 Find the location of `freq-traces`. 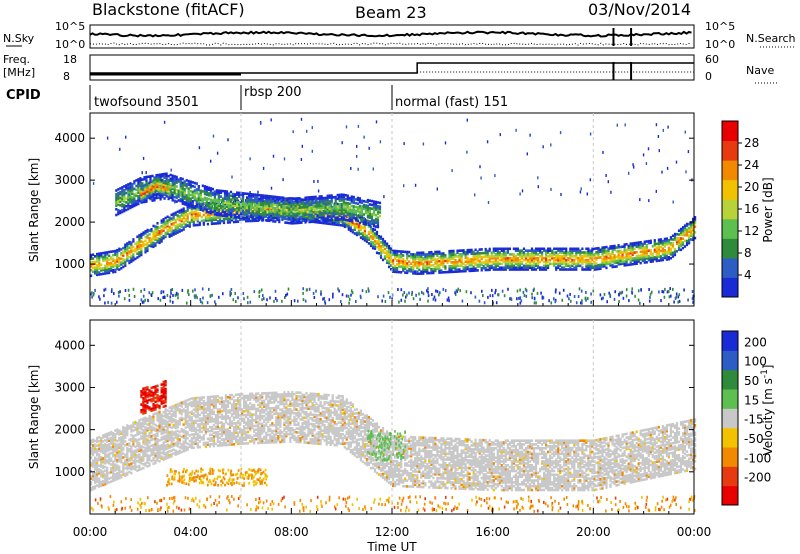

freq-traces is located at coordinates (392, 71).